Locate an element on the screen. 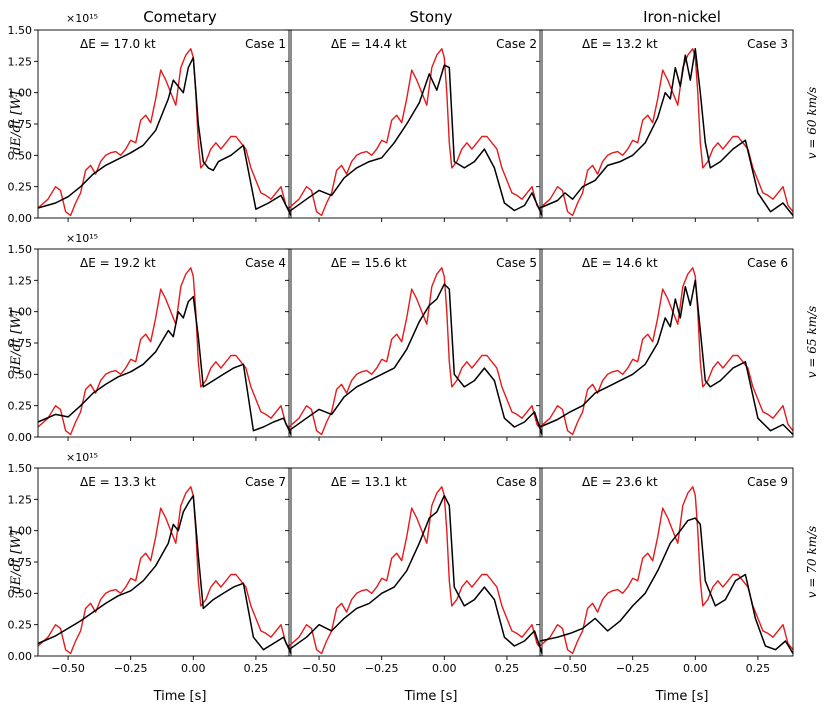 The height and width of the screenshot is (712, 830). energy-annotation: ΔE = 23.6 kt is located at coordinates (620, 482).